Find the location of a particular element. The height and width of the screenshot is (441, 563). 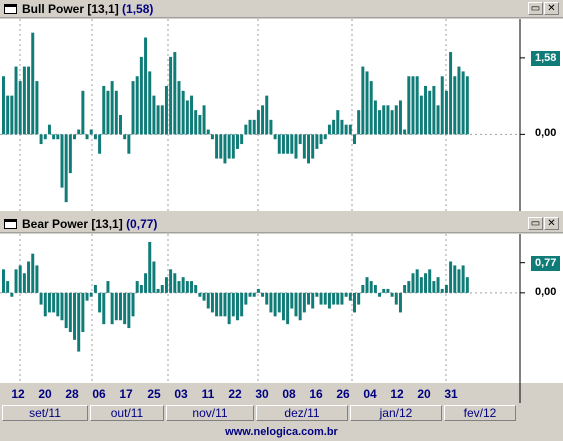

date-tick-label: 28 is located at coordinates (72, 394).